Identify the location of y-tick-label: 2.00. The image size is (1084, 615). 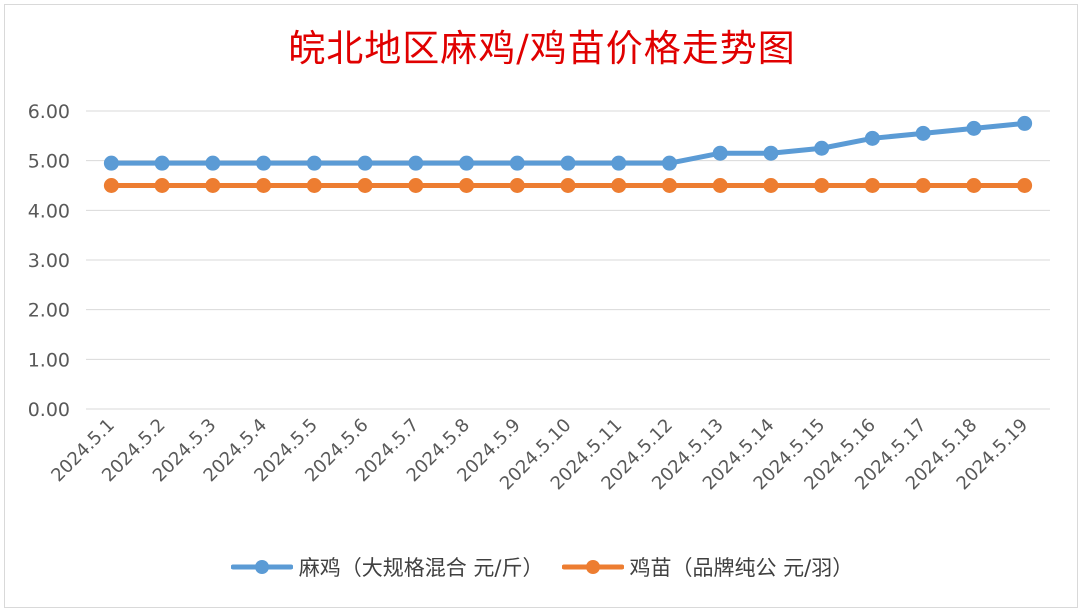
(49, 311).